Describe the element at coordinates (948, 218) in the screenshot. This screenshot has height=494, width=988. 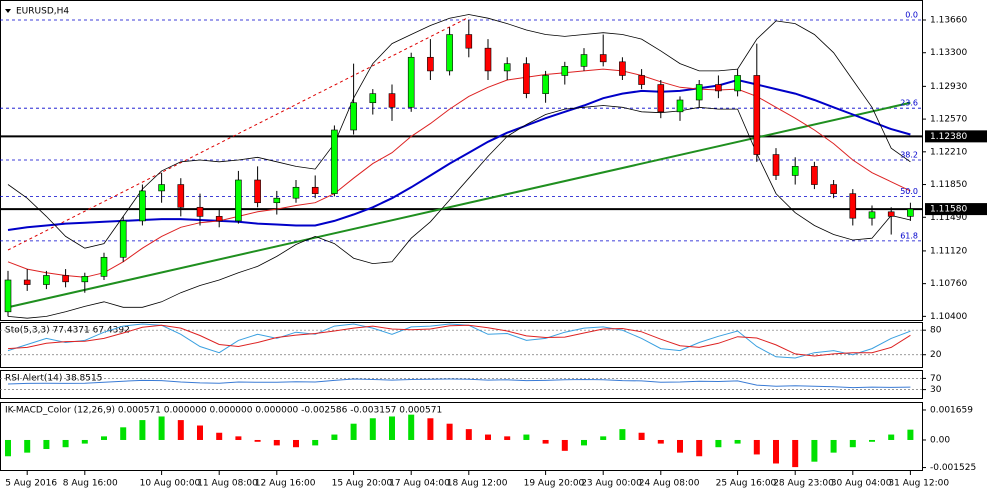
I see `y-tick-label: 1.11490` at that location.